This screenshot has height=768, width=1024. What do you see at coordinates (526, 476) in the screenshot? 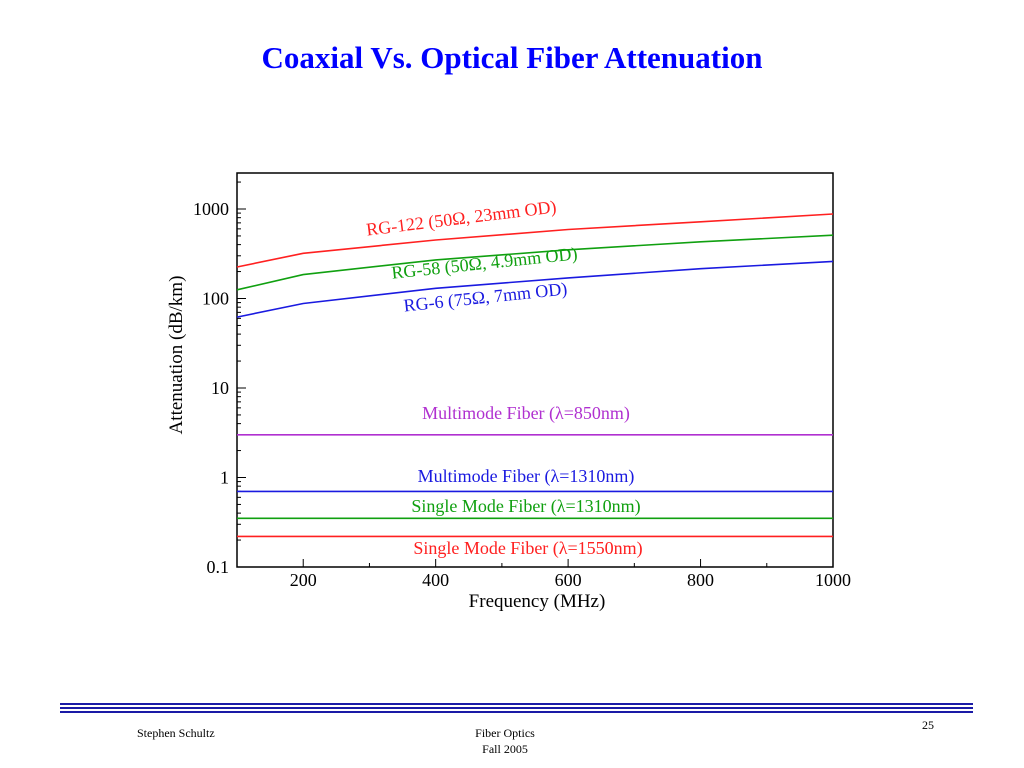
I see `series-label-multimode-fiber-1310nm: Multimode Fiber (λ=1310nm)` at bounding box center [526, 476].